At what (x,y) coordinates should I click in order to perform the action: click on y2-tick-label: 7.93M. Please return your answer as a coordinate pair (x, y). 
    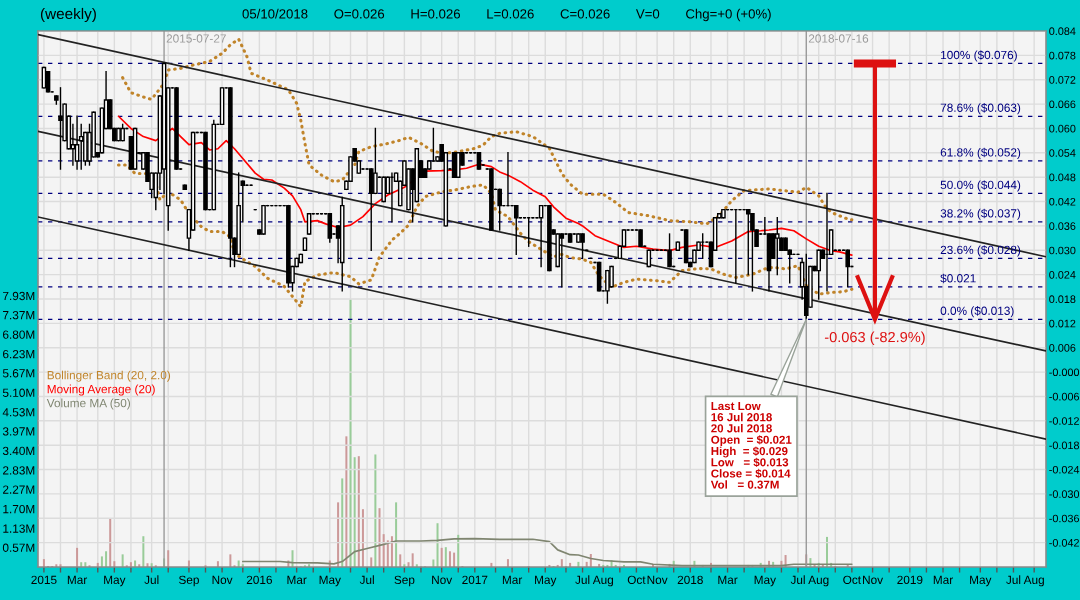
    Looking at the image, I should click on (19, 296).